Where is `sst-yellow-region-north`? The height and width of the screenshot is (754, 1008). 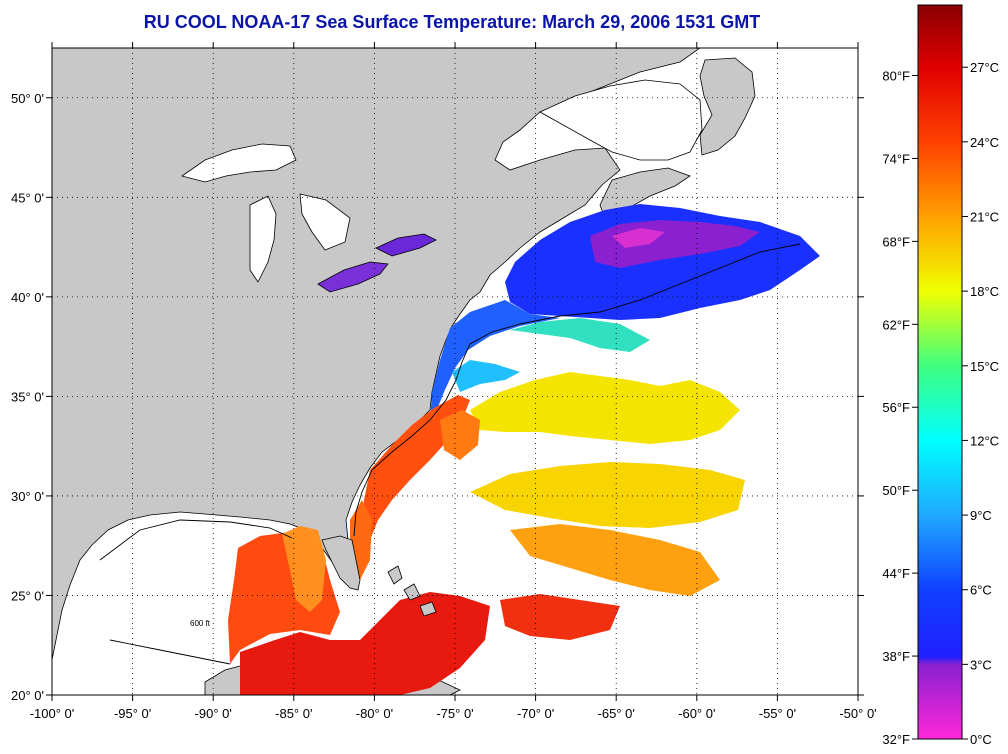
sst-yellow-region-north is located at coordinates (605, 408).